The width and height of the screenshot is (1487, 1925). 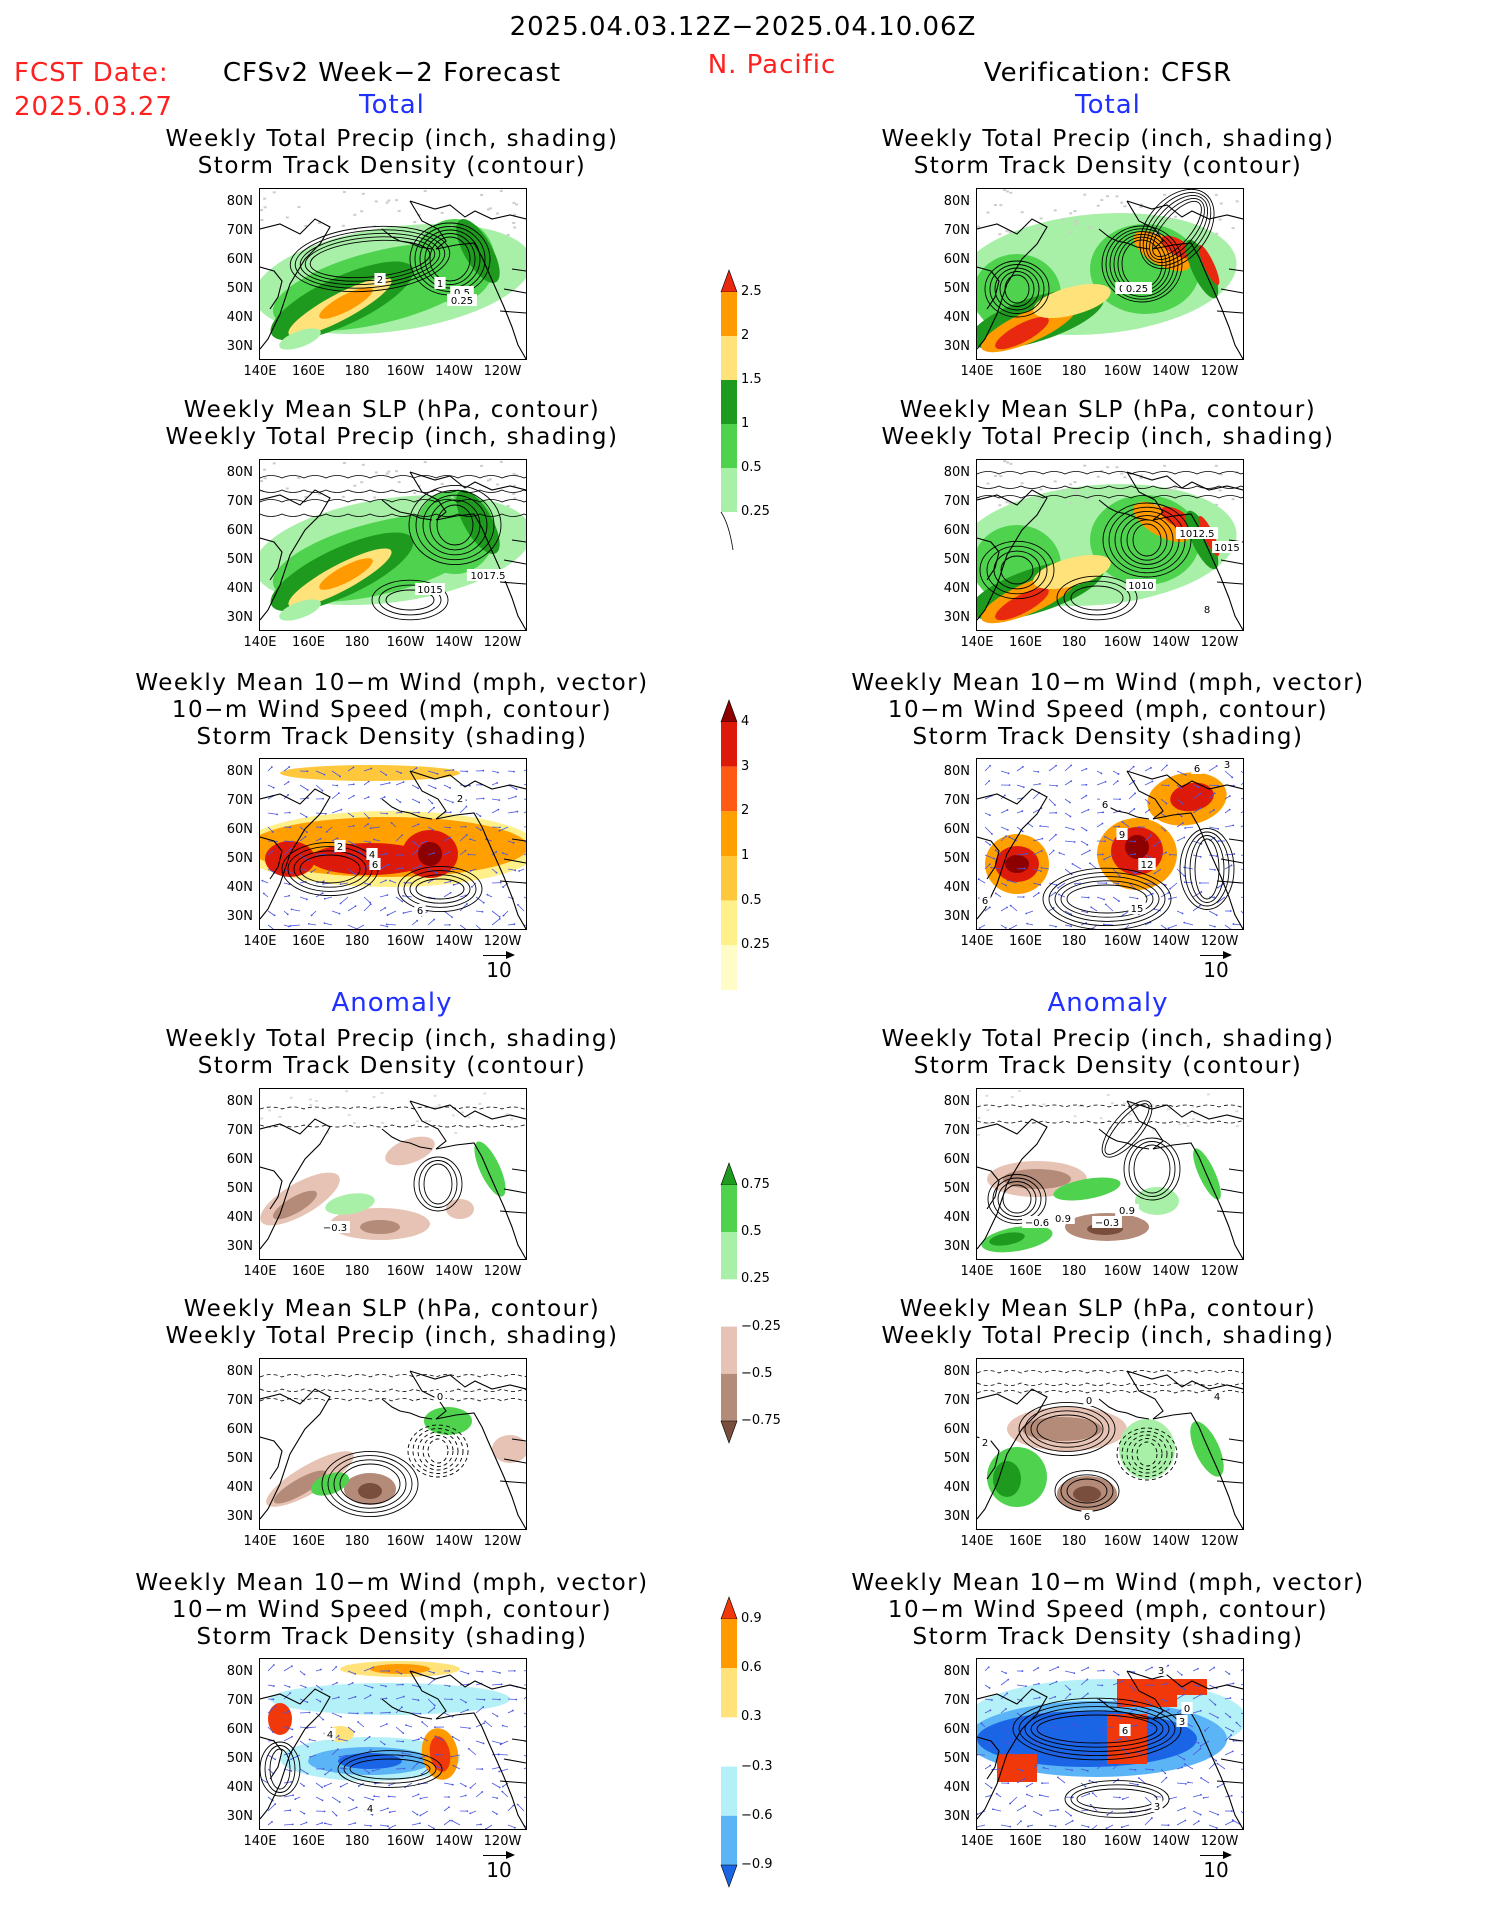 What do you see at coordinates (757, 1373) in the screenshot?
I see `colorbar-tick-label: −0.5` at bounding box center [757, 1373].